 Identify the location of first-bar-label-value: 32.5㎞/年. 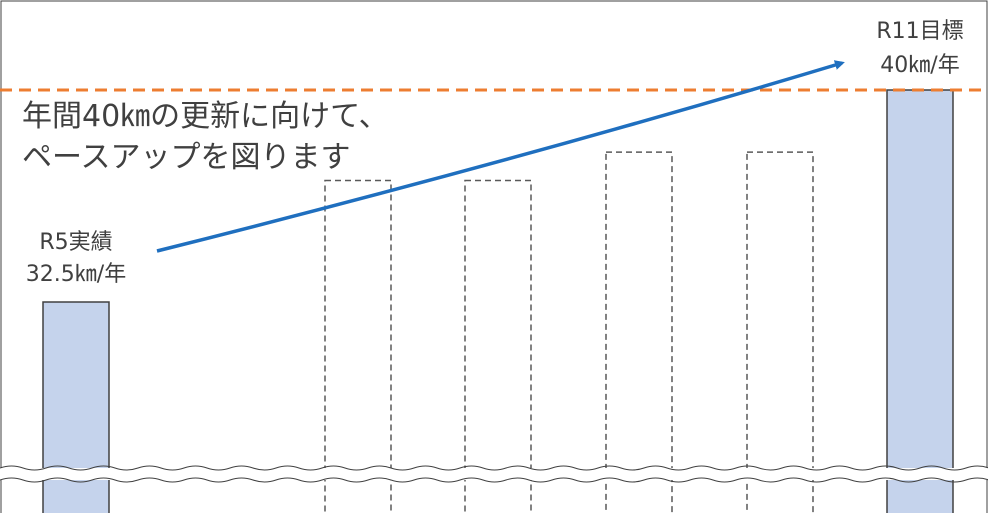
(76, 274).